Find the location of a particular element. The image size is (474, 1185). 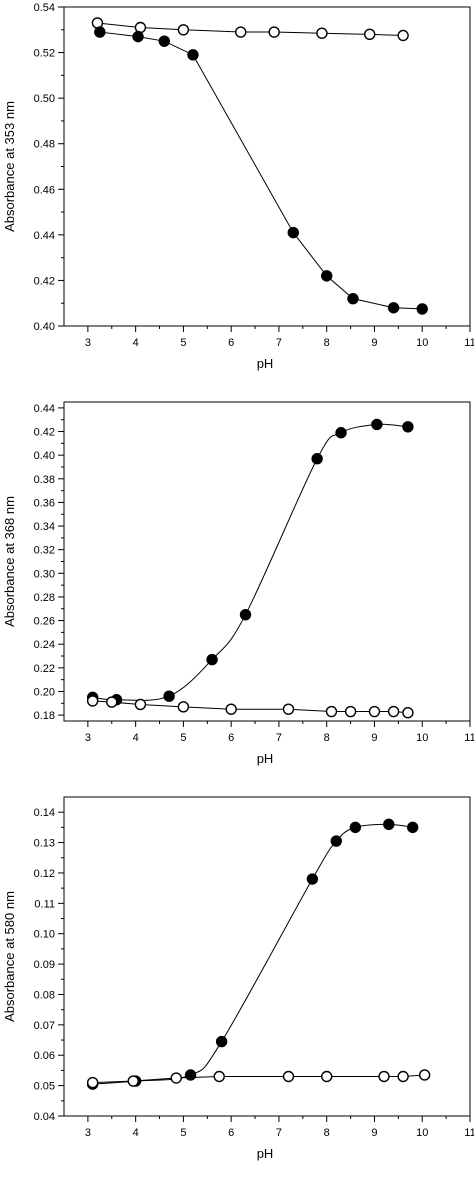

y-tick-label: 0.30 is located at coordinates (44, 574).